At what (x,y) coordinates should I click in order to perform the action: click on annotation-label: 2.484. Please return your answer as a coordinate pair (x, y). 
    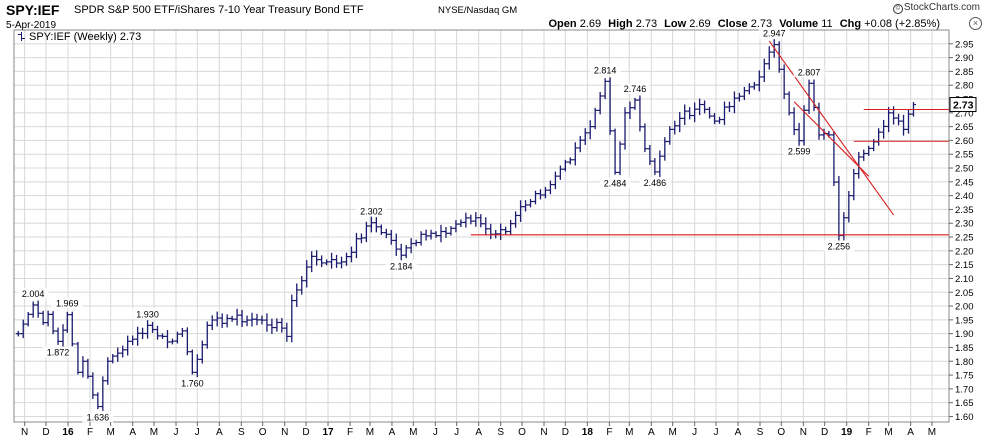
    Looking at the image, I should click on (615, 183).